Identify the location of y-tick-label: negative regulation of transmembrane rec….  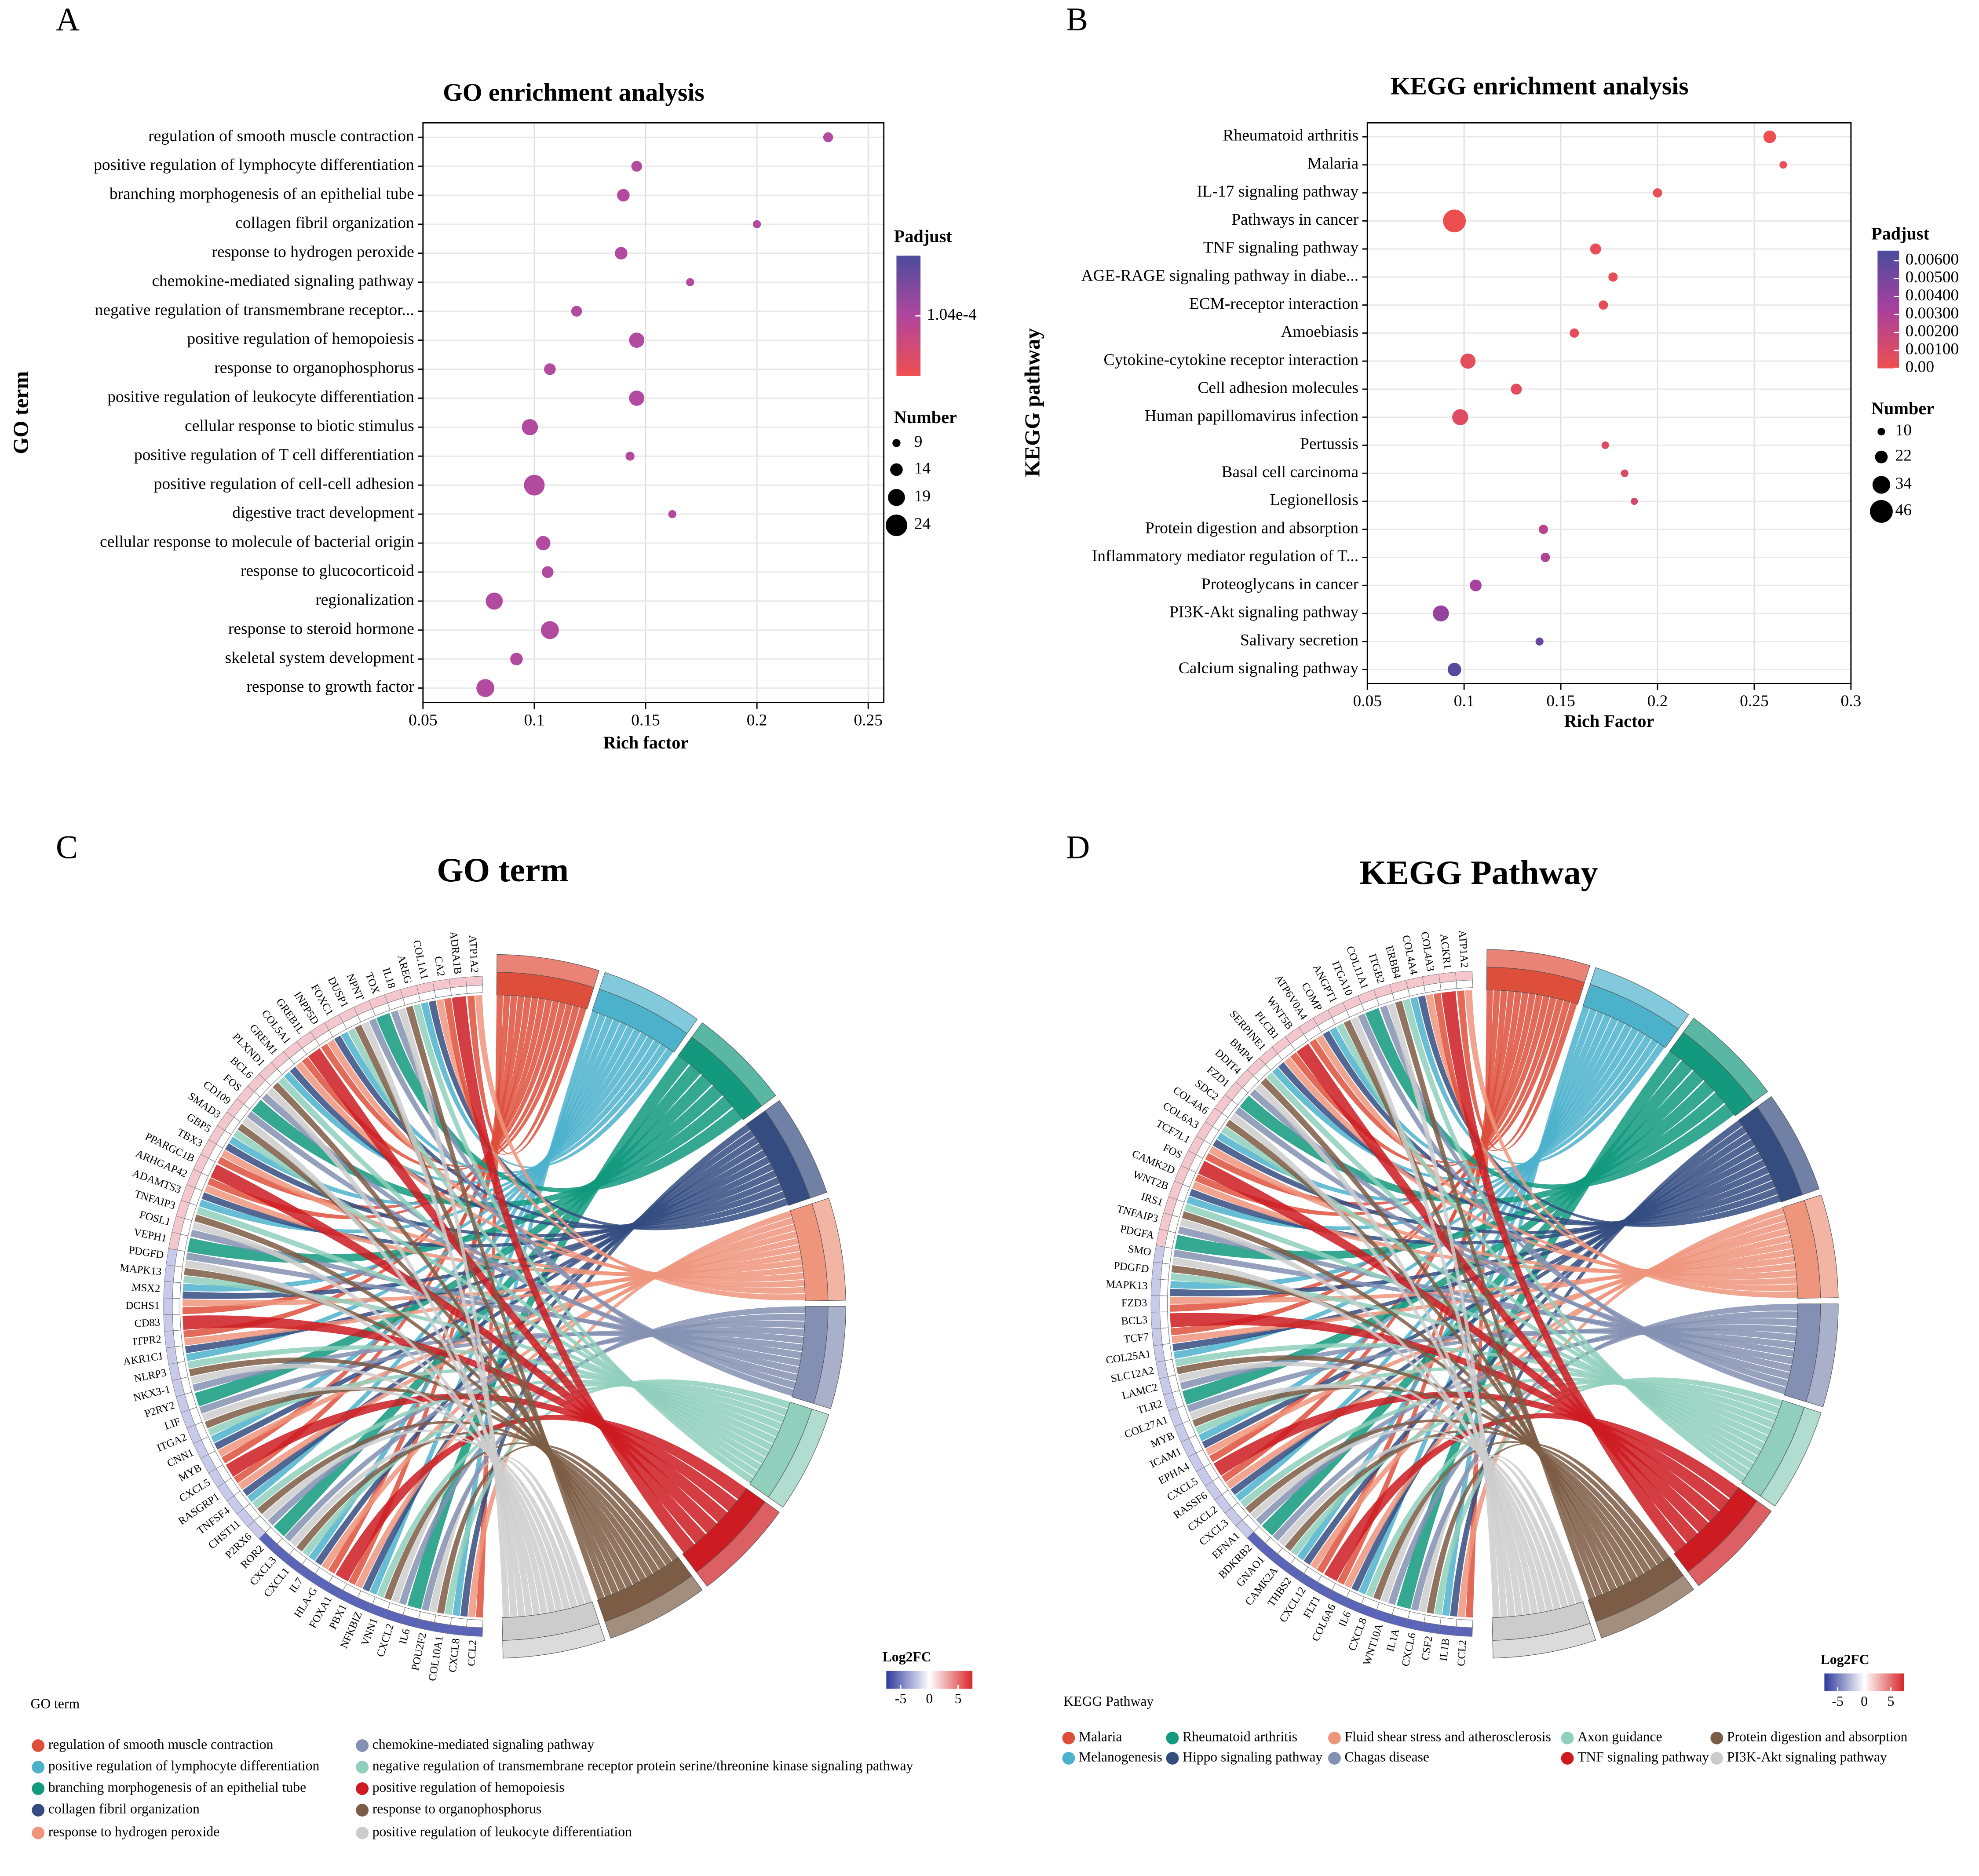
(254, 310).